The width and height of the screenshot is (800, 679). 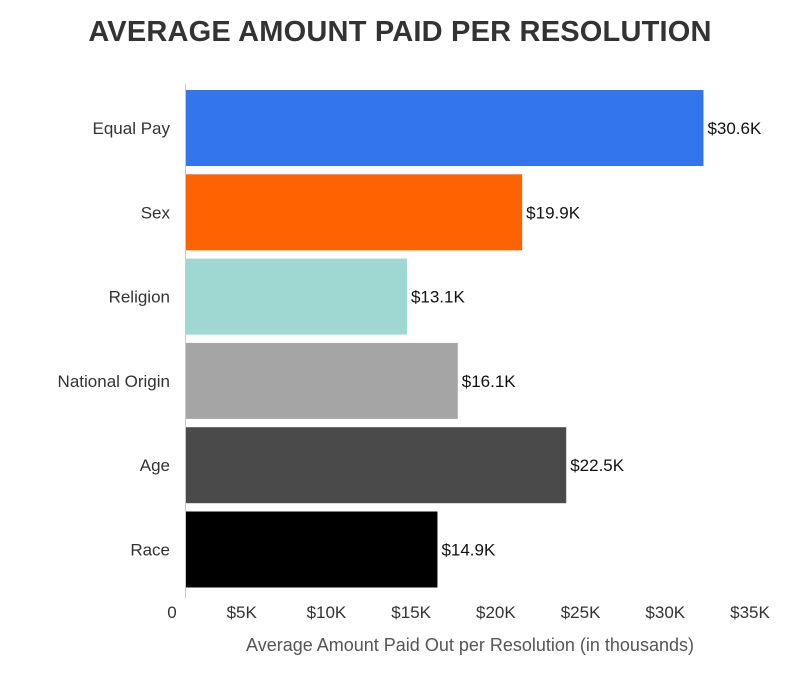 What do you see at coordinates (438, 297) in the screenshot?
I see `value-label: $13.1K` at bounding box center [438, 297].